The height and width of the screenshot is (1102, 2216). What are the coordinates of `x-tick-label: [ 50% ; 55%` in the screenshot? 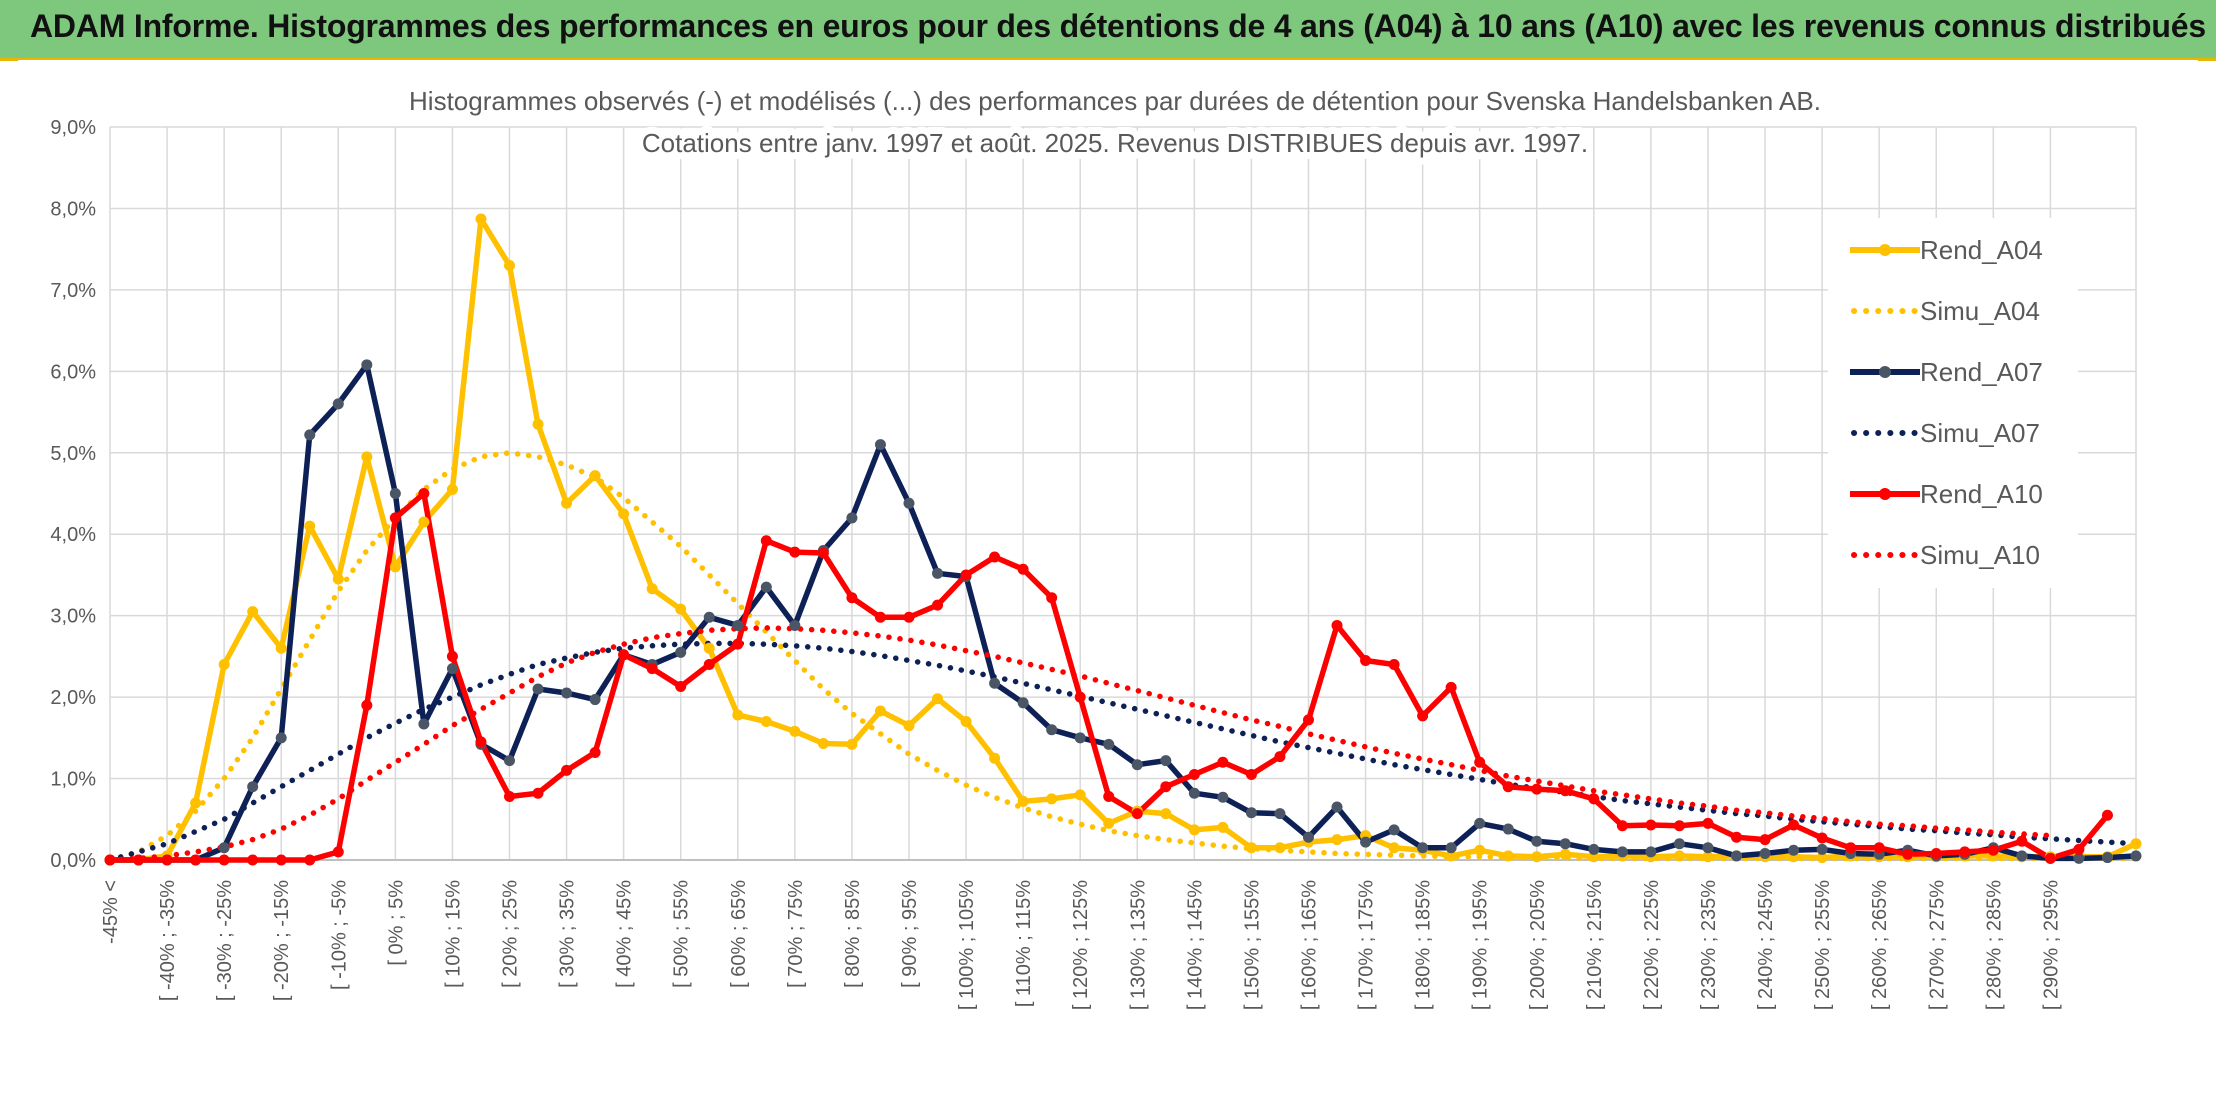 It's located at (682, 934).